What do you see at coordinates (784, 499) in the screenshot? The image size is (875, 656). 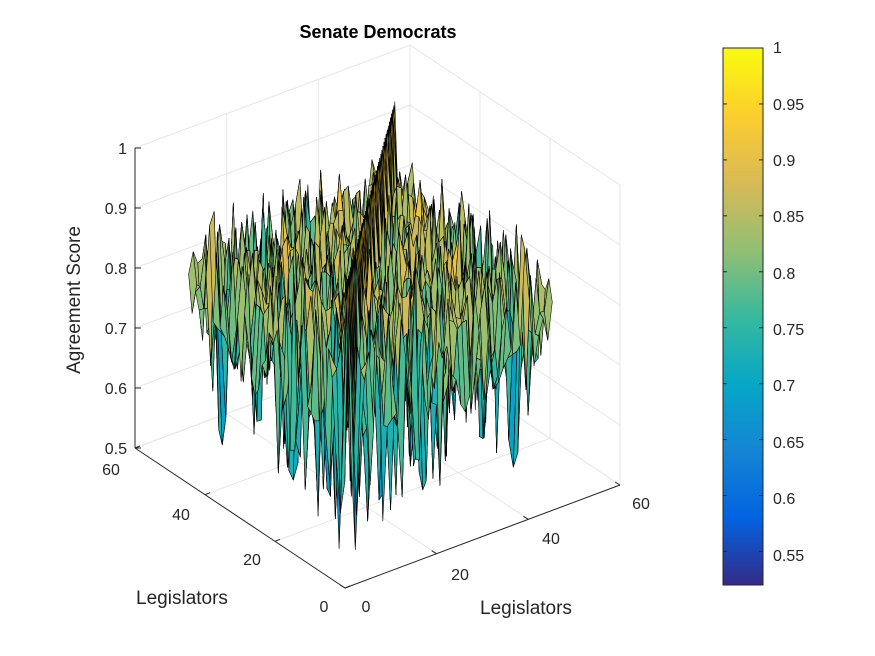 I see `colorbar-tick-label: 0.6` at bounding box center [784, 499].